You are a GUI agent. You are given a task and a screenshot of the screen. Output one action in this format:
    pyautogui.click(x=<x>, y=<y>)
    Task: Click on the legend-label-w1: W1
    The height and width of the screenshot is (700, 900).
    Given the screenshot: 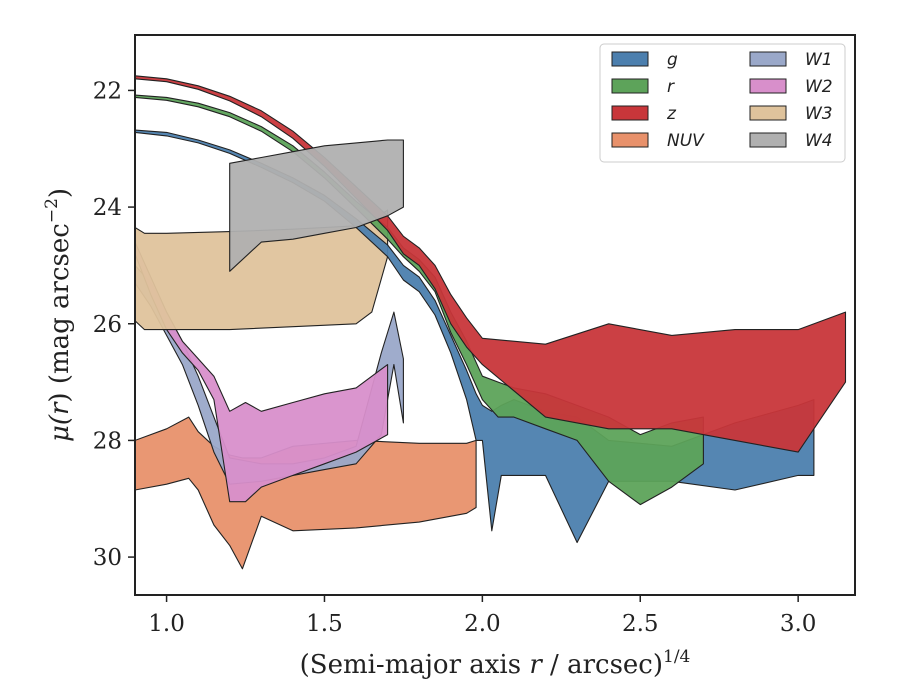 What is the action you would take?
    pyautogui.click(x=819, y=60)
    